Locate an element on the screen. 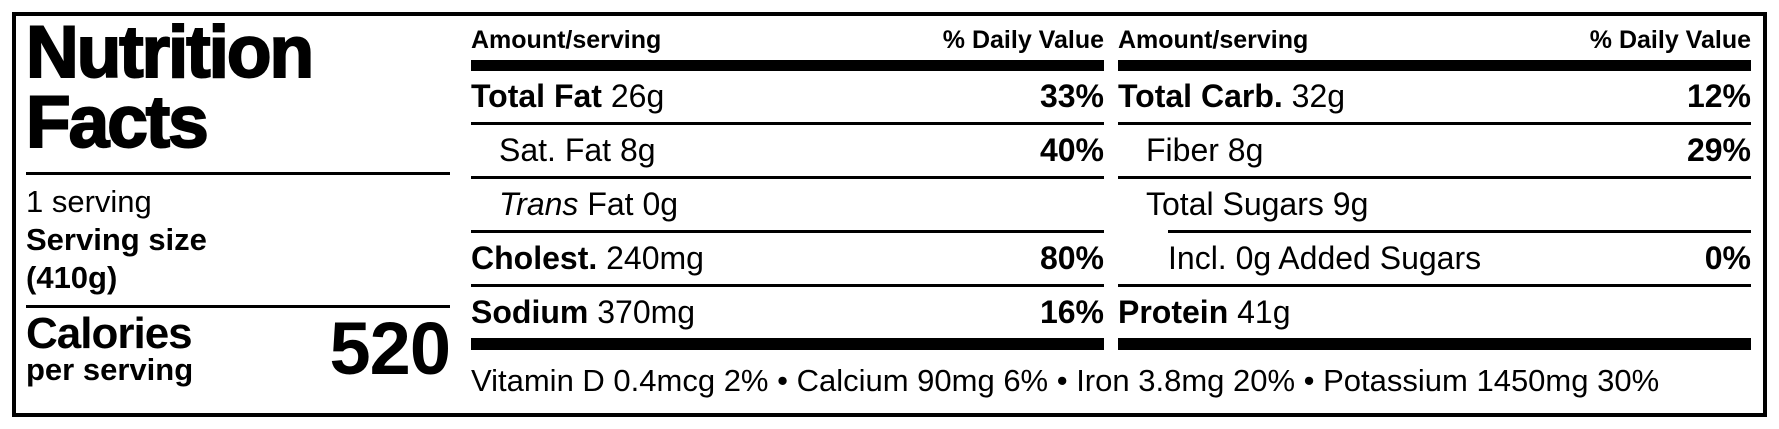 This screenshot has width=1779, height=429. calories-section: Calories per serving 520 is located at coordinates (238, 348).